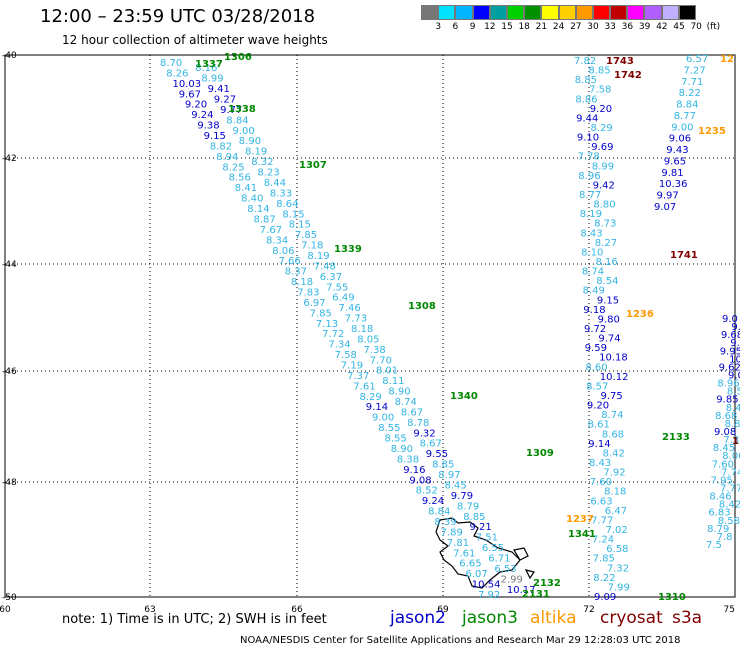 This screenshot has width=740, height=650. I want to click on swh-value: 8.01, so click(387, 371).